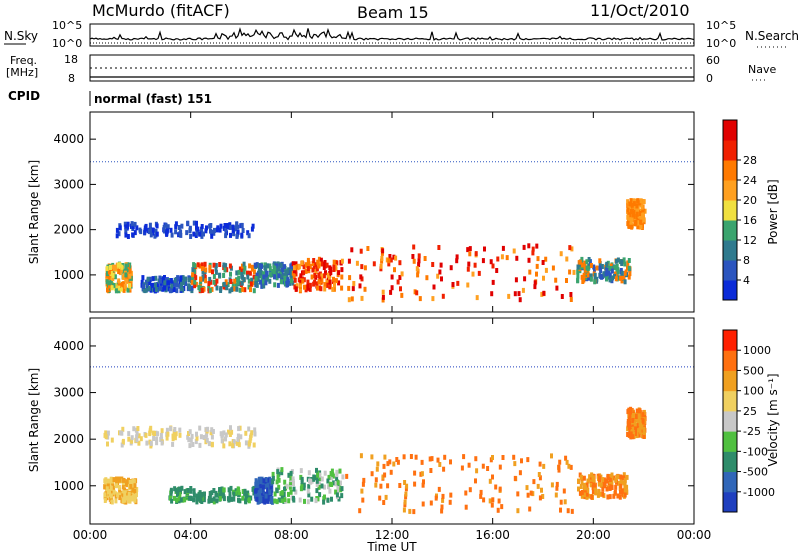 The width and height of the screenshot is (800, 554). I want to click on nsky-series, so click(392, 34).